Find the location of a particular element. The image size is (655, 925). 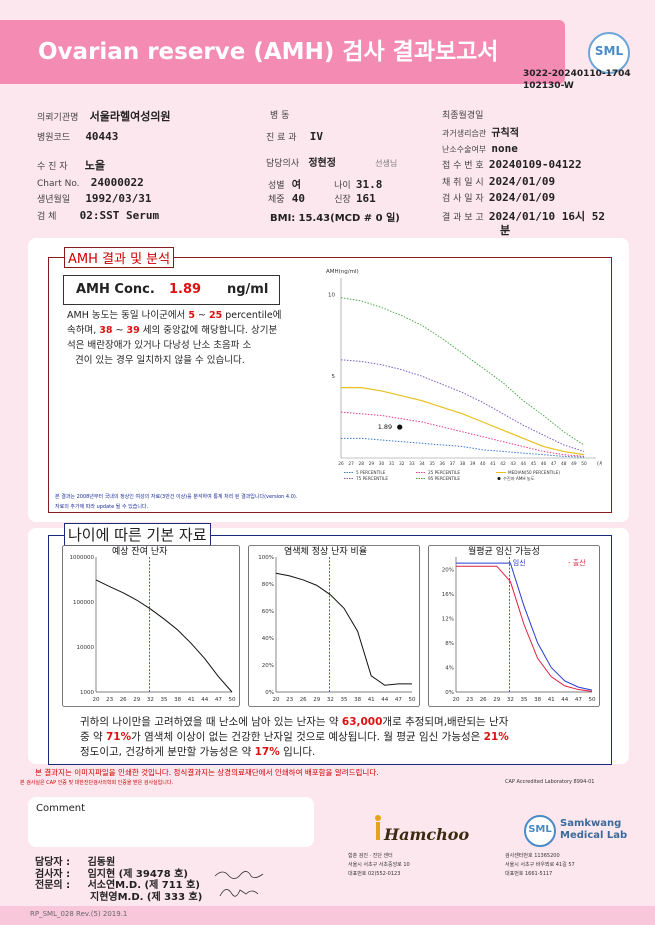

chart2-ytick: 60% is located at coordinates (268, 612).